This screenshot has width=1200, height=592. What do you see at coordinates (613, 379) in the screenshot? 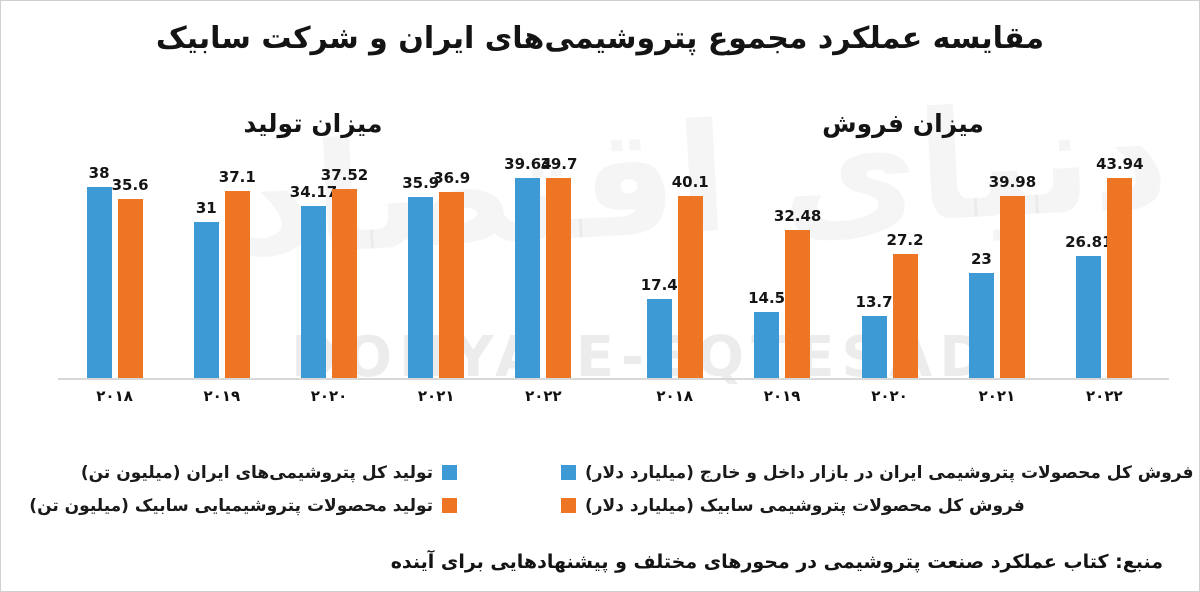
I see `x-axis-line` at bounding box center [613, 379].